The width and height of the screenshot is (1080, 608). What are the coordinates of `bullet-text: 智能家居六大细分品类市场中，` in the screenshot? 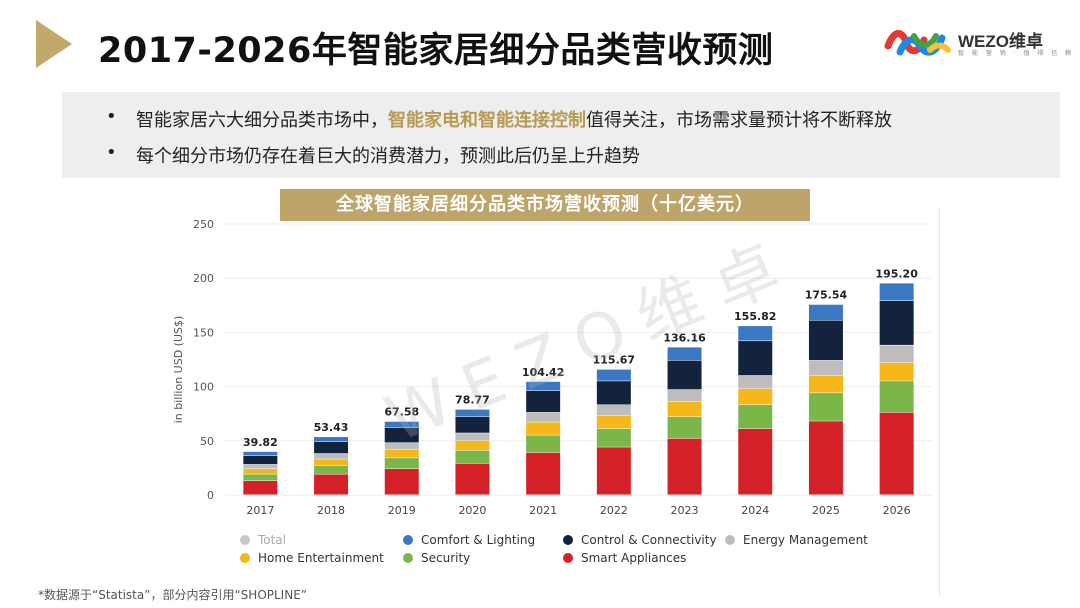 It's located at (262, 120).